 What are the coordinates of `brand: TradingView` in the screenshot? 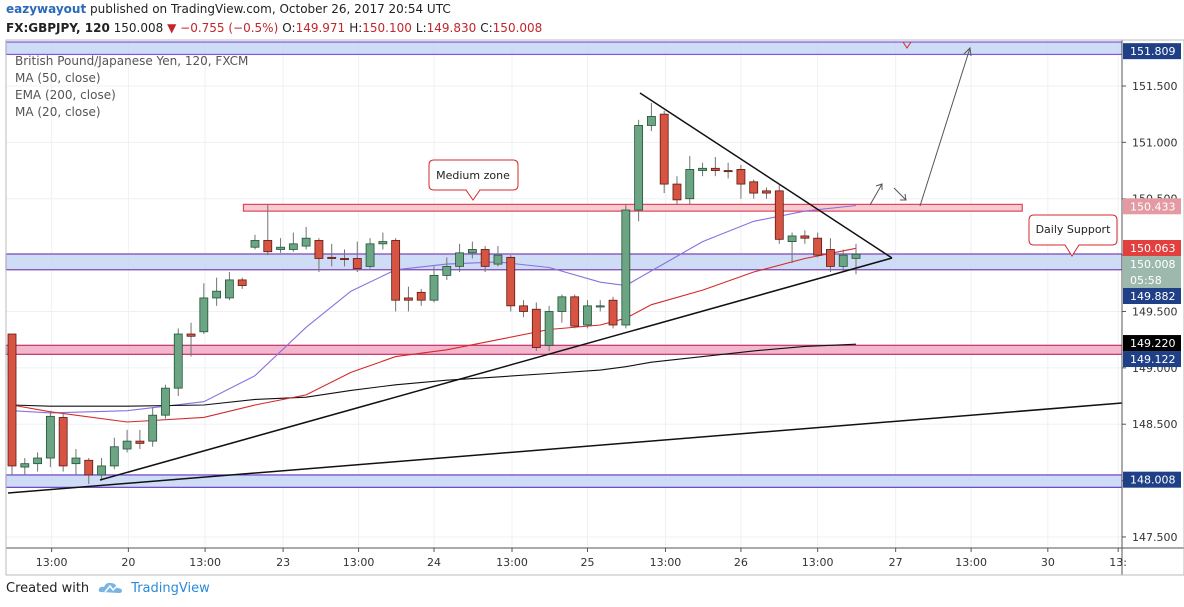 It's located at (170, 588).